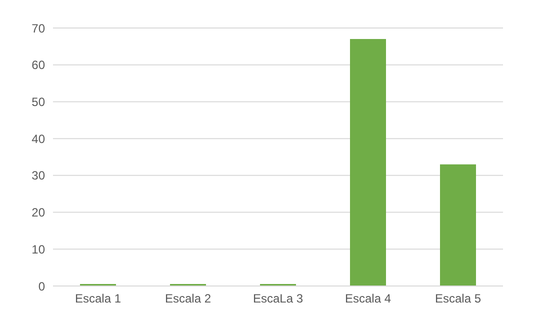  What do you see at coordinates (39, 101) in the screenshot?
I see `y-tick-label: 50` at bounding box center [39, 101].